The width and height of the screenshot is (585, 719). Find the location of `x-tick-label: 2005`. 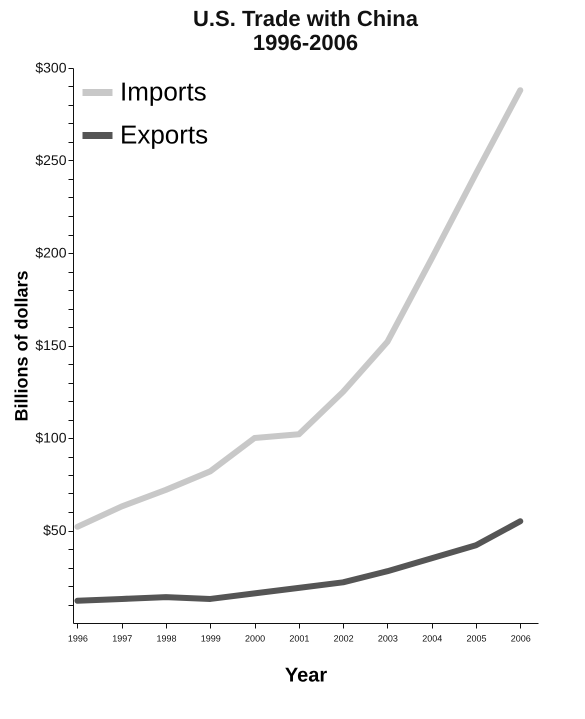

x-tick-label: 2005 is located at coordinates (476, 639).